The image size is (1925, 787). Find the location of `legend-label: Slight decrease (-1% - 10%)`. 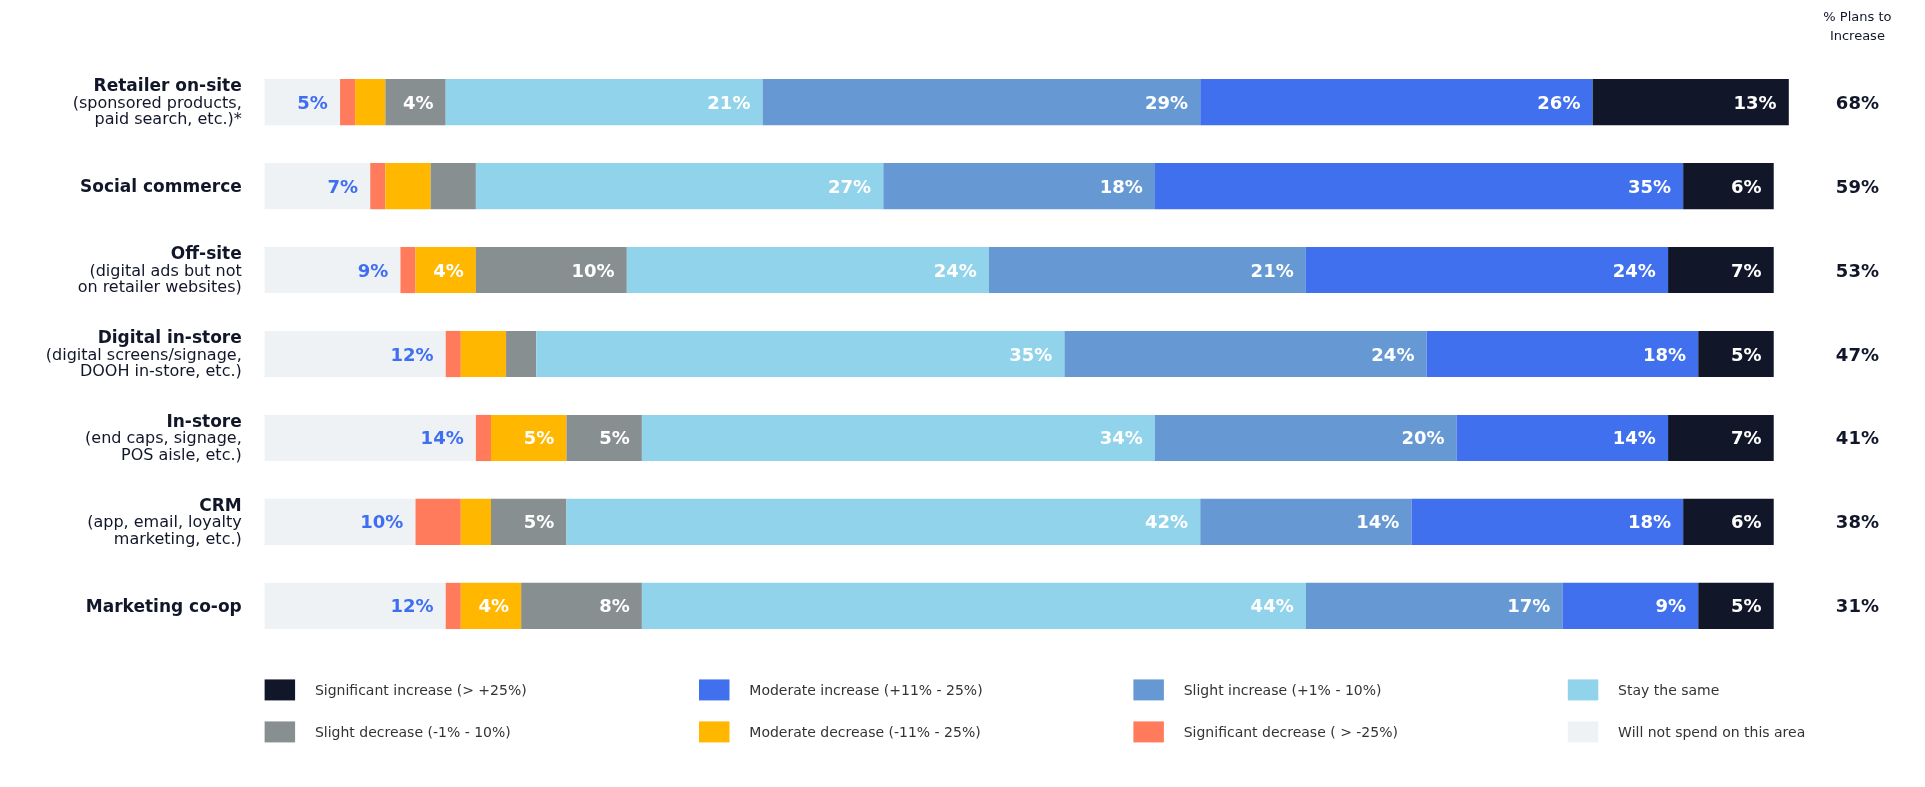

legend-label: Slight decrease (-1% - 10%) is located at coordinates (412, 731).